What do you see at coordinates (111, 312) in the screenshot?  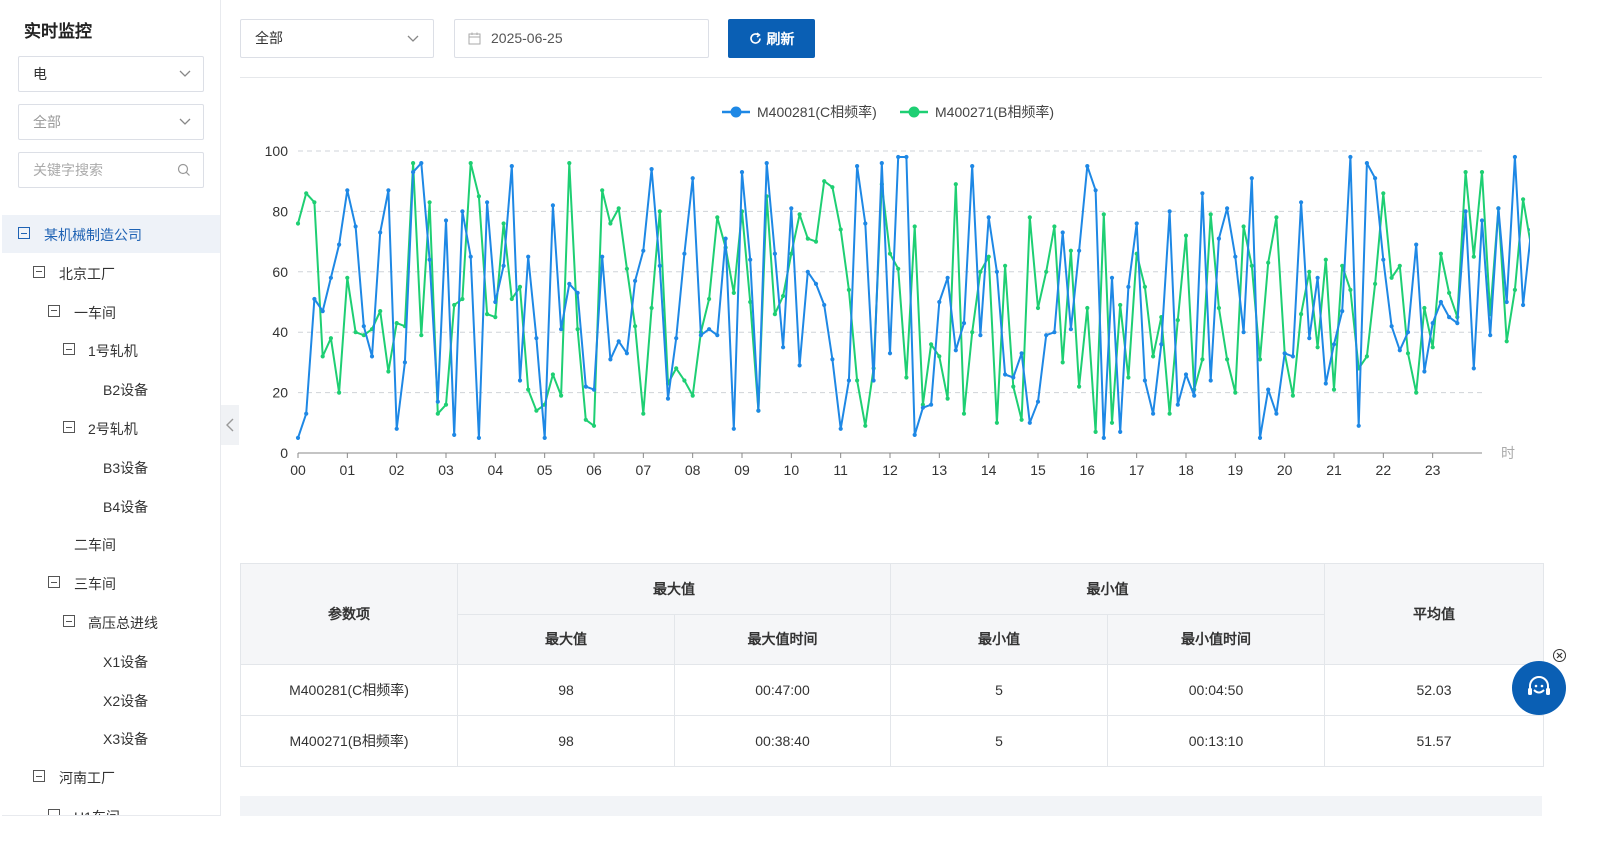 I see `tree-node: 一车间` at bounding box center [111, 312].